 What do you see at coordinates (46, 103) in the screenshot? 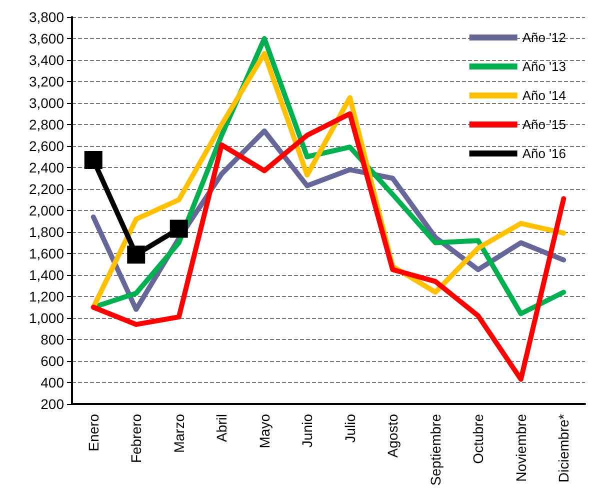
I see `y-tick-label: 3,000` at bounding box center [46, 103].